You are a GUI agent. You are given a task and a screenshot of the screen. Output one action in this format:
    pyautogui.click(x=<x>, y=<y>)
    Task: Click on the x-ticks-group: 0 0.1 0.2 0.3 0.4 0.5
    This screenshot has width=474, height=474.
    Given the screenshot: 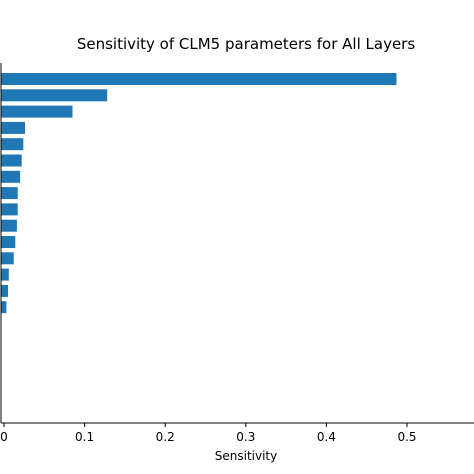 What is the action you would take?
    pyautogui.click(x=208, y=433)
    